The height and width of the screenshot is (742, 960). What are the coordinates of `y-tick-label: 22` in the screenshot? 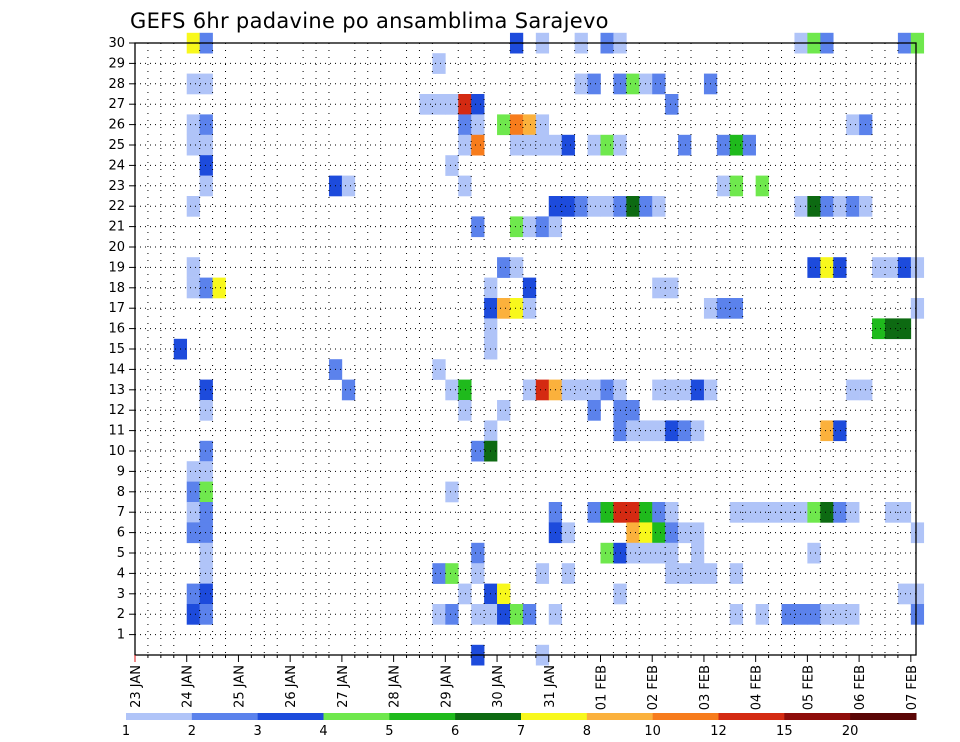 It's located at (116, 206).